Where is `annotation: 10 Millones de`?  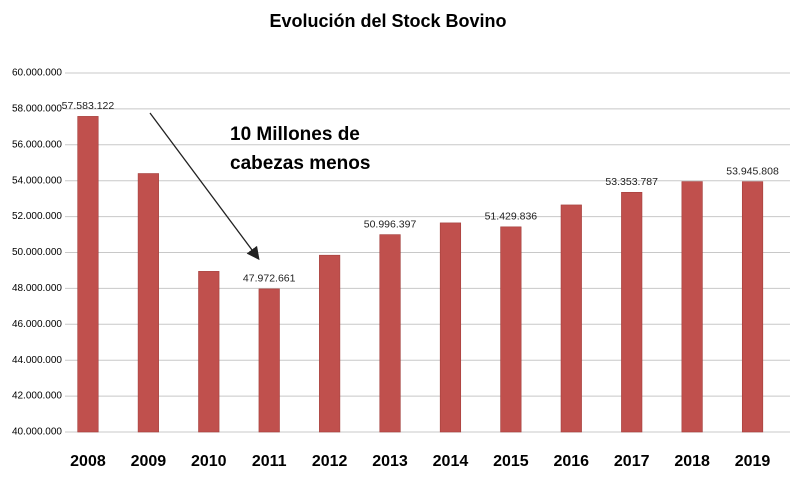 annotation: 10 Millones de is located at coordinates (295, 134).